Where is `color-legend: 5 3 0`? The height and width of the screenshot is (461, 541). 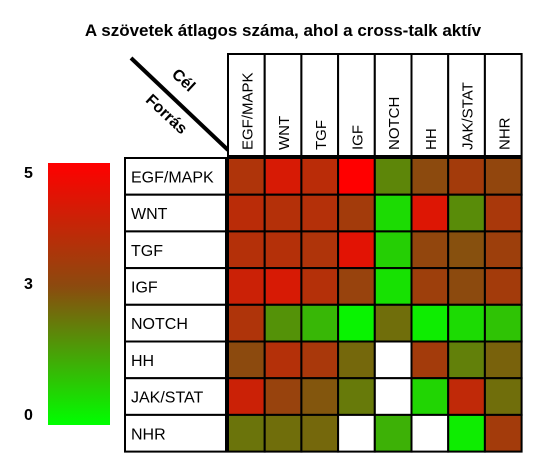
color-legend: 5 3 0 is located at coordinates (67, 294).